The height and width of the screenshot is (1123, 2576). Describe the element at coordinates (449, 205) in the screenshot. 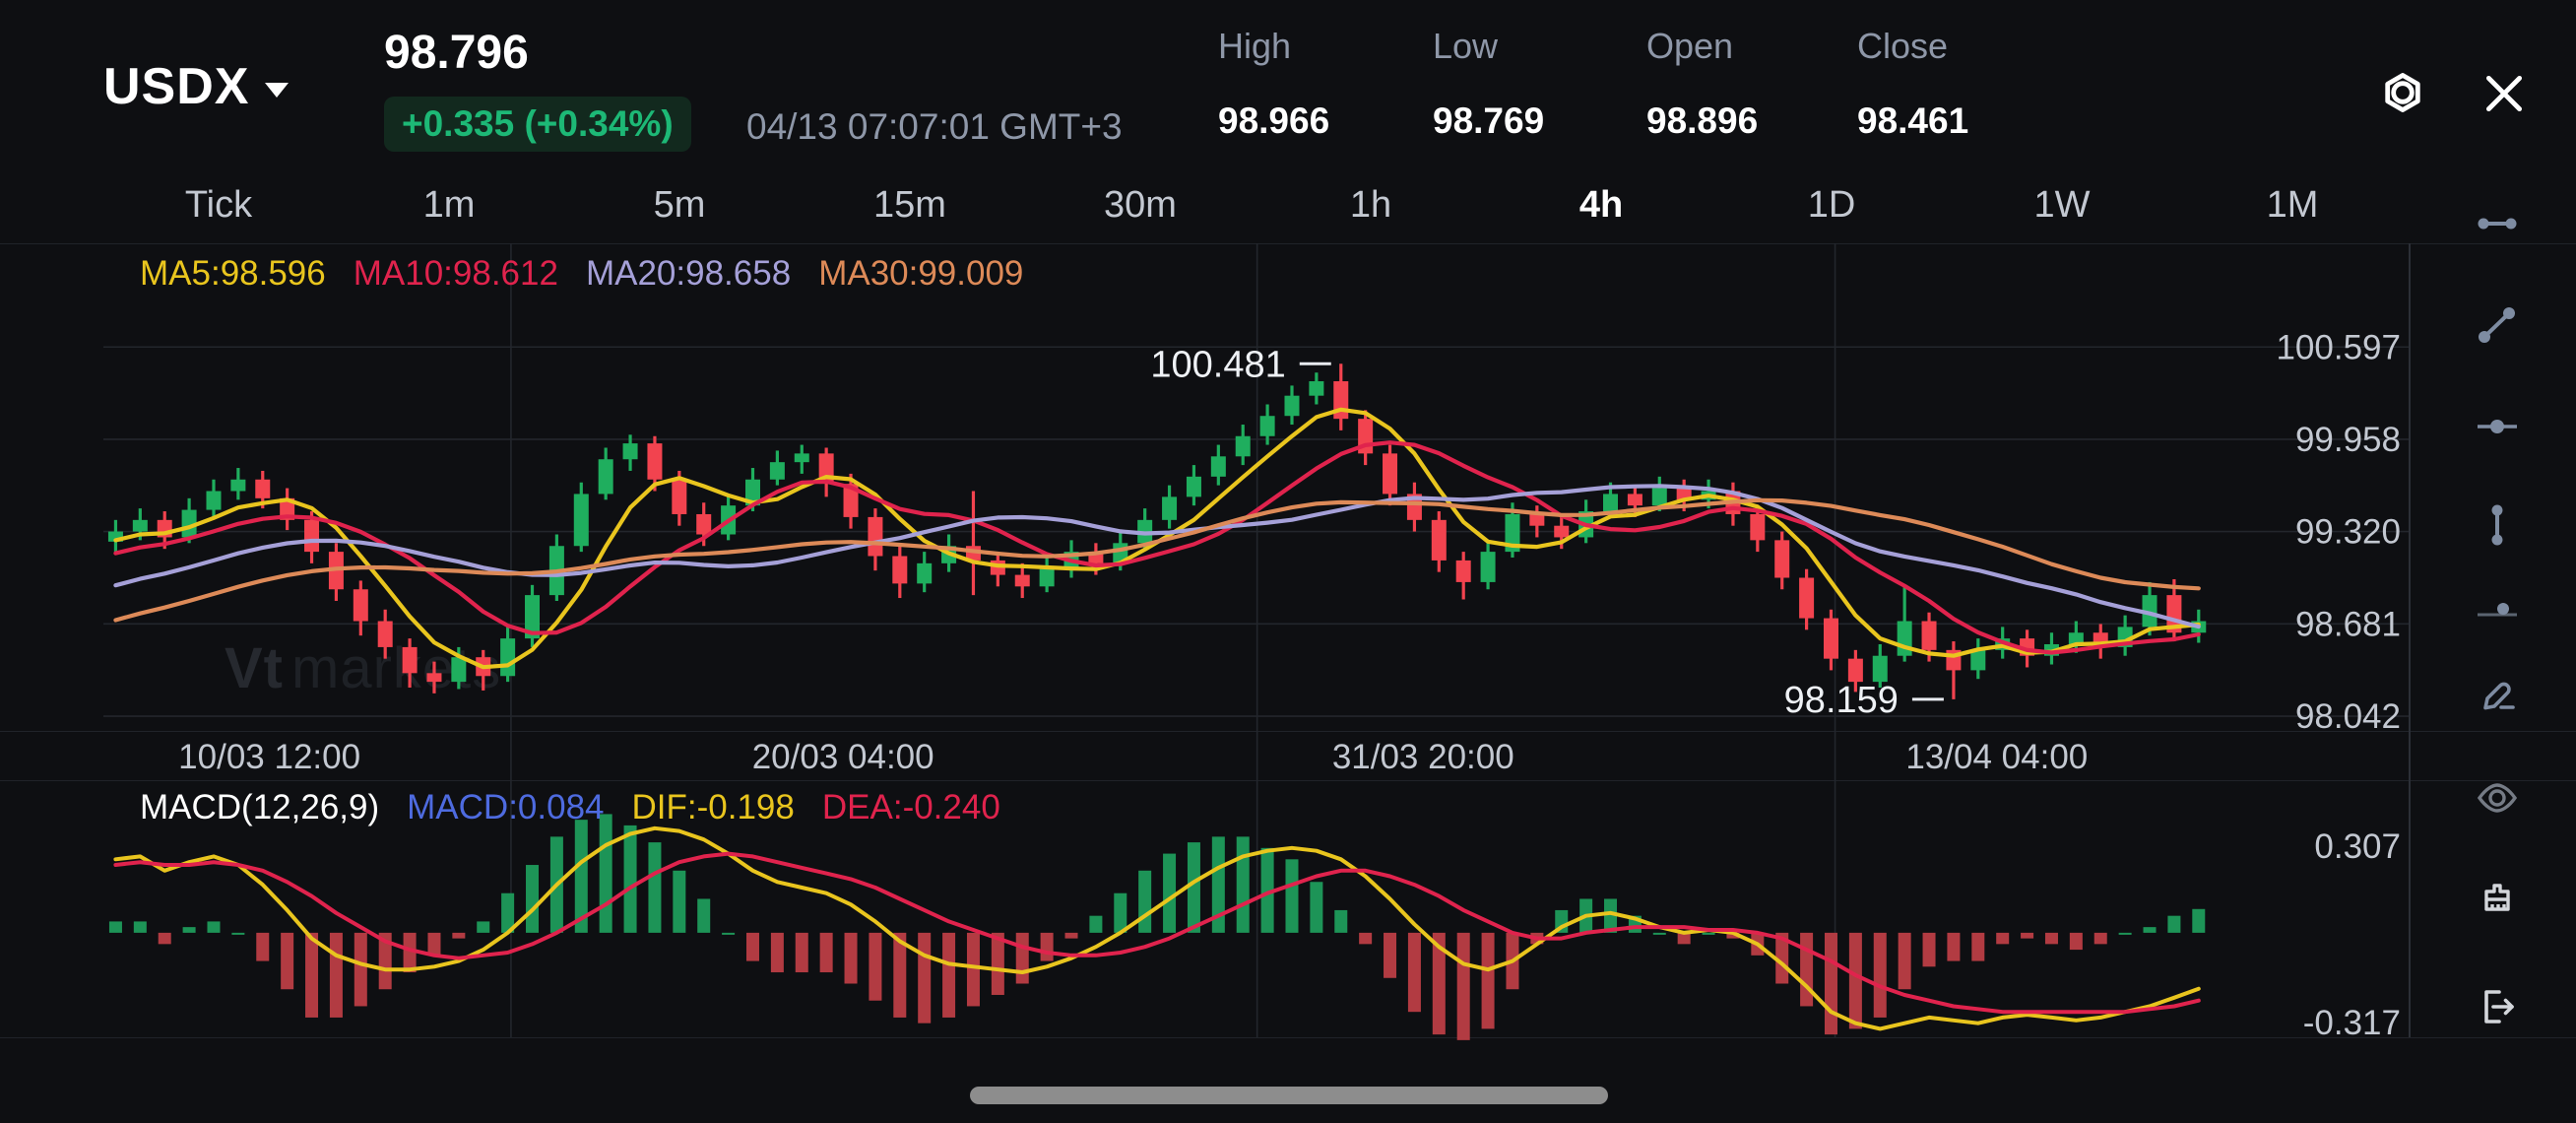

I see `tab-1m: 1m` at that location.